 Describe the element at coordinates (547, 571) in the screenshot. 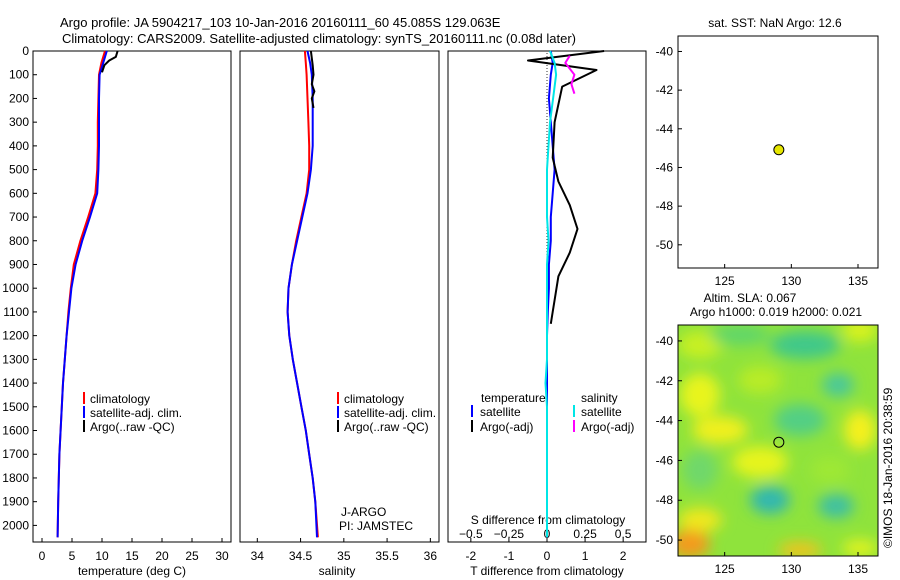

I see `difference-t-xlabel: T difference from climatology` at that location.